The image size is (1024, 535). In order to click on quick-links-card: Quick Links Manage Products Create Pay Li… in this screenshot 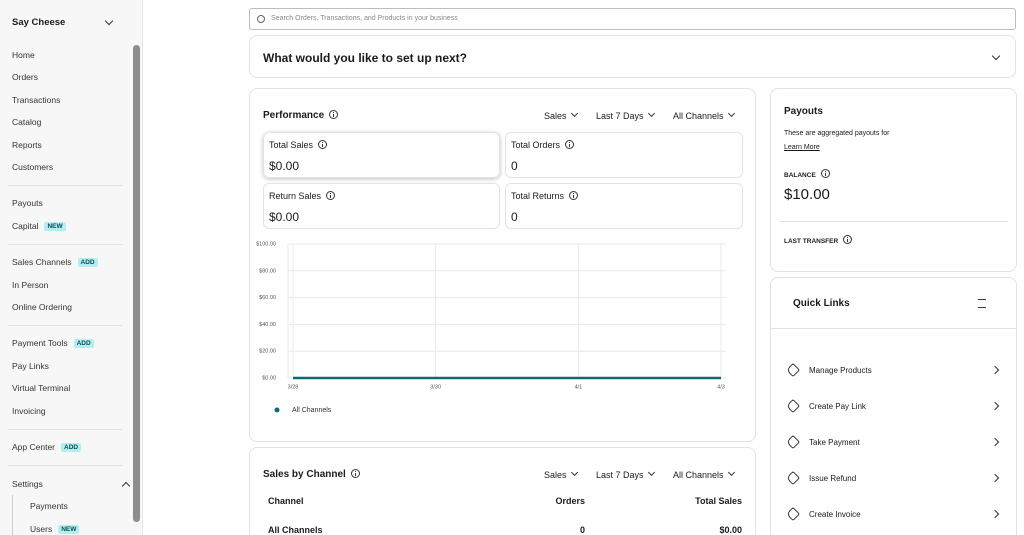, I will do `click(893, 406)`.